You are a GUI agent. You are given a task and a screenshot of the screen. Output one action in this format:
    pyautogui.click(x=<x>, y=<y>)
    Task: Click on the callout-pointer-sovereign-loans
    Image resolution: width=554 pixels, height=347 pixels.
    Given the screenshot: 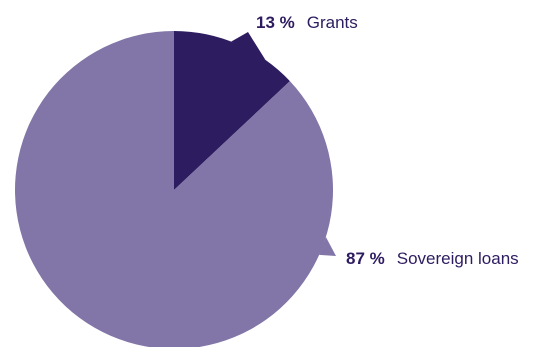 What is the action you would take?
    pyautogui.click(x=327, y=246)
    